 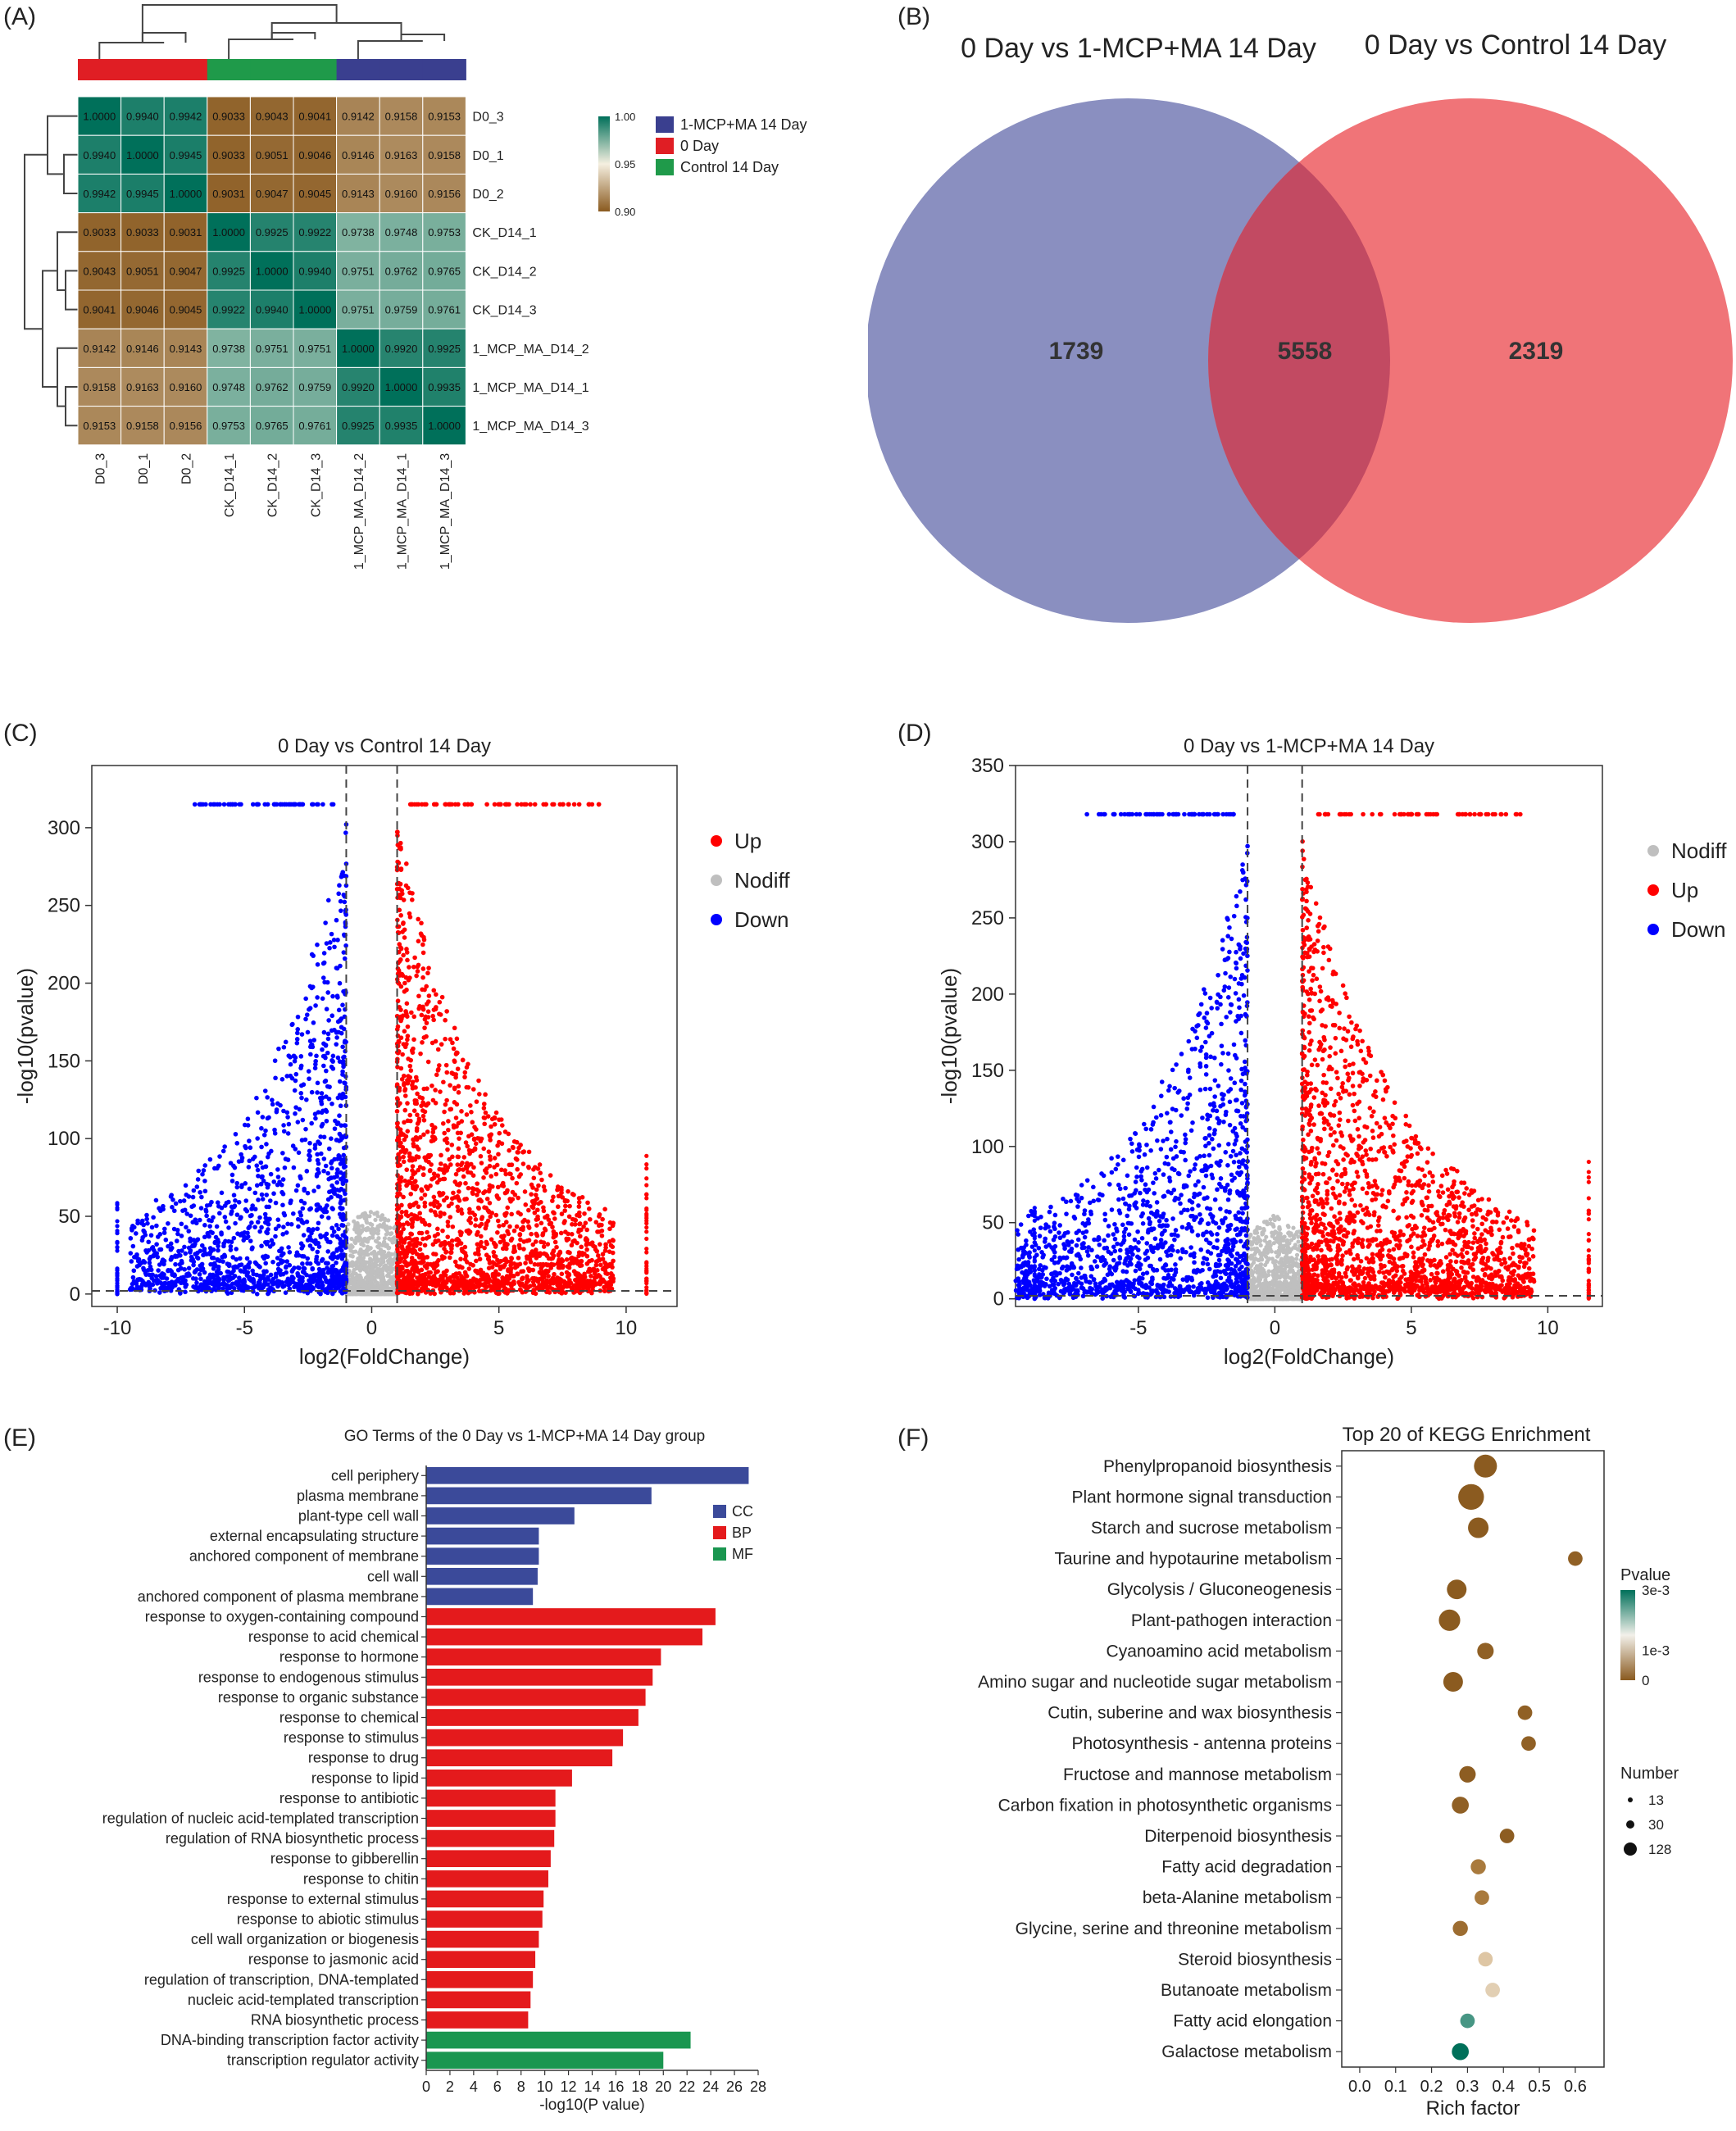 What do you see at coordinates (186, 271) in the screenshot?
I see `heatmap-cell-label: 0.9047` at bounding box center [186, 271].